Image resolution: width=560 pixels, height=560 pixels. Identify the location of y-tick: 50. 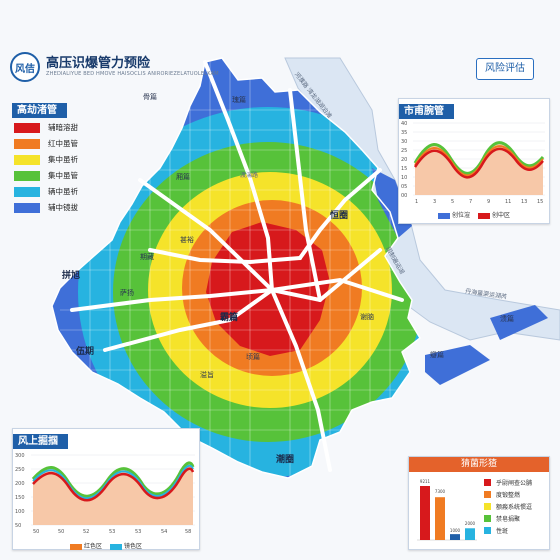
(18, 526).